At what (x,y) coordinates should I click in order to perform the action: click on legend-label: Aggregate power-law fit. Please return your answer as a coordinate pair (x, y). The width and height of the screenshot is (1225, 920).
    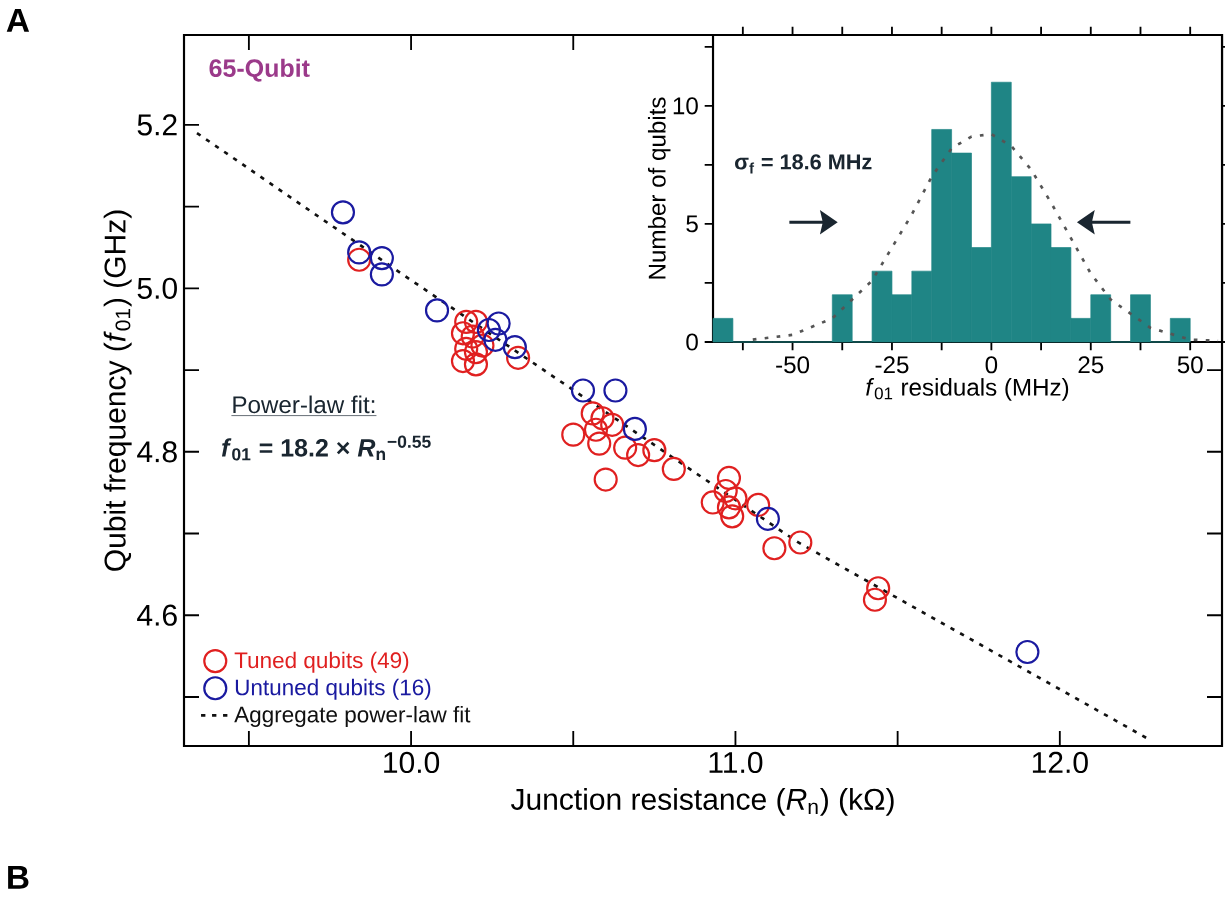
    Looking at the image, I should click on (352, 716).